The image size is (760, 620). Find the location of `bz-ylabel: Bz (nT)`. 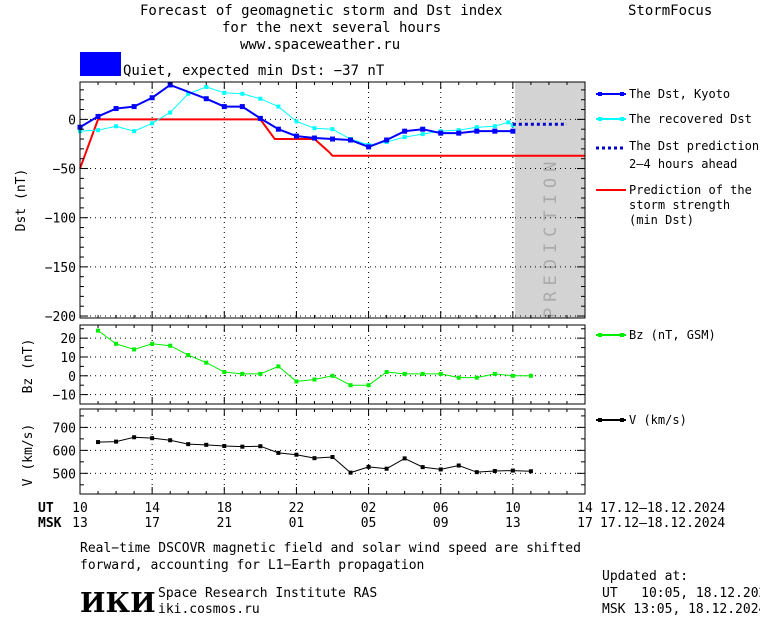

bz-ylabel: Bz (nT) is located at coordinates (28, 366).